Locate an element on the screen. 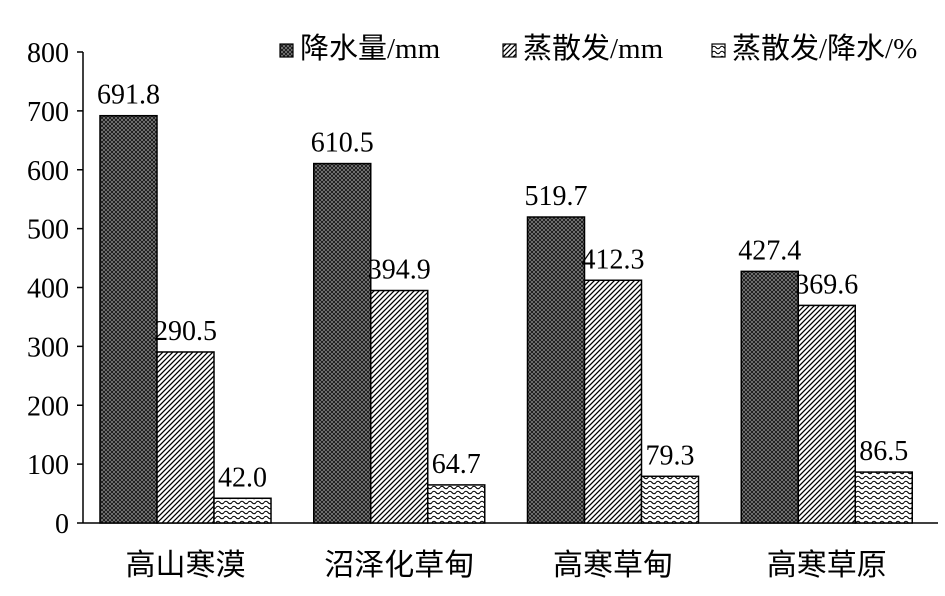  legend-label: 蒸散发/mm is located at coordinates (593, 48).